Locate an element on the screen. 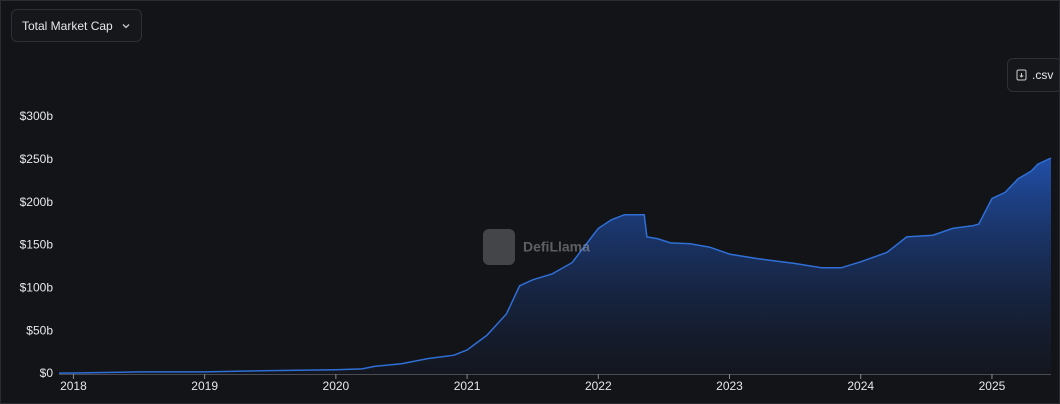 This screenshot has height=404, width=1060. y-tick-label: $0 is located at coordinates (47, 373).